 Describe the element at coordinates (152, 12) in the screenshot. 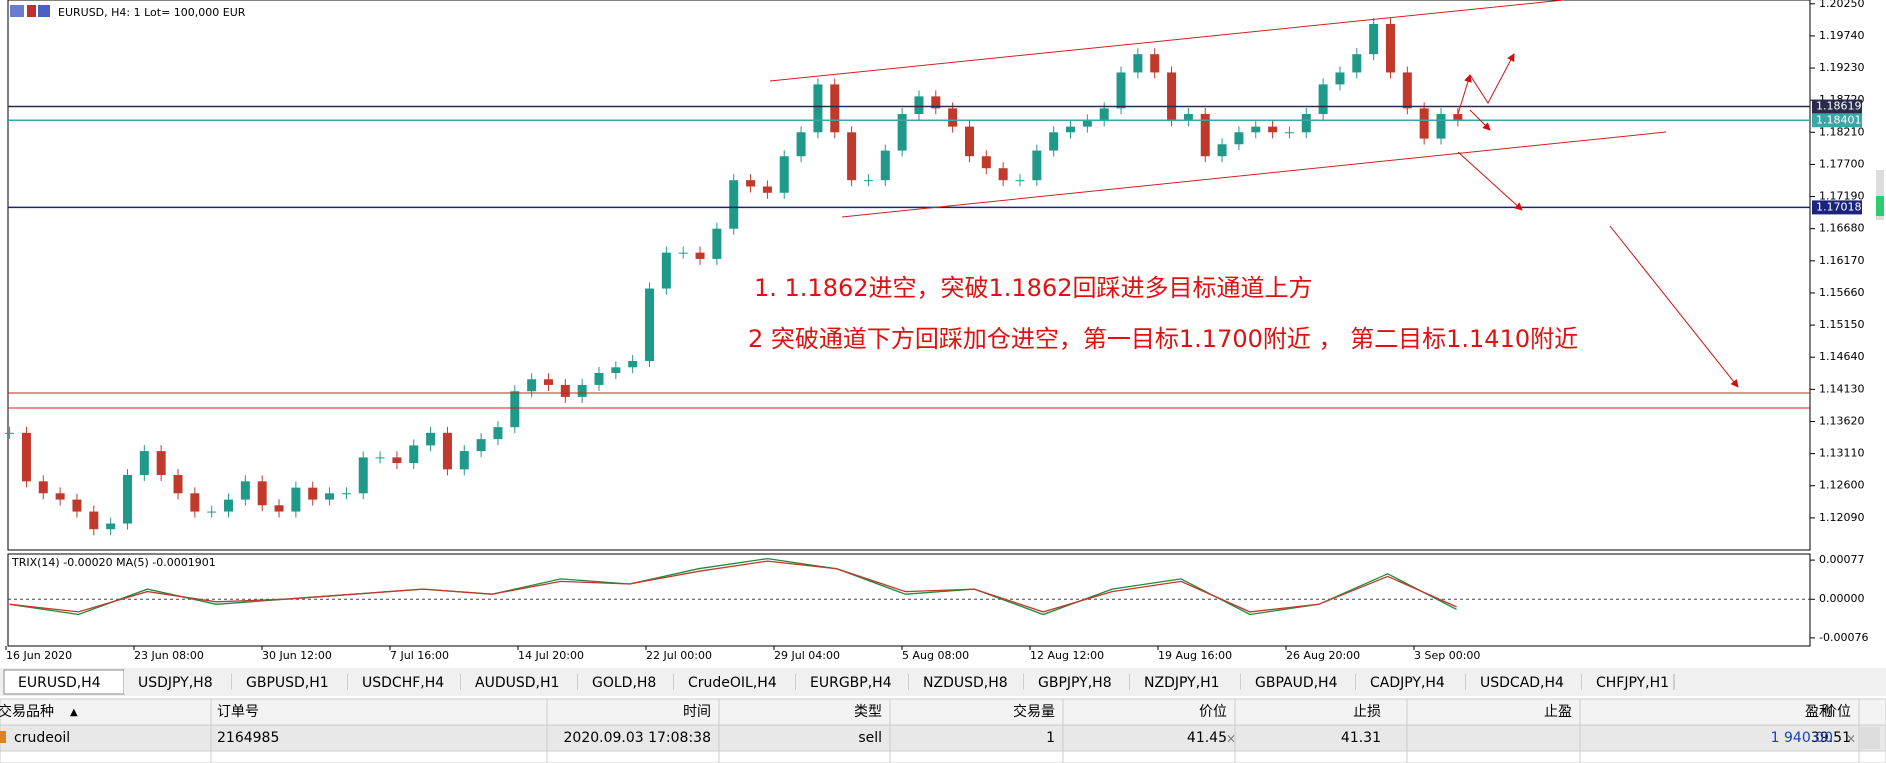

I see `chart-header: EURUSD, H4: 1 Lot= 100,000 EUR` at that location.